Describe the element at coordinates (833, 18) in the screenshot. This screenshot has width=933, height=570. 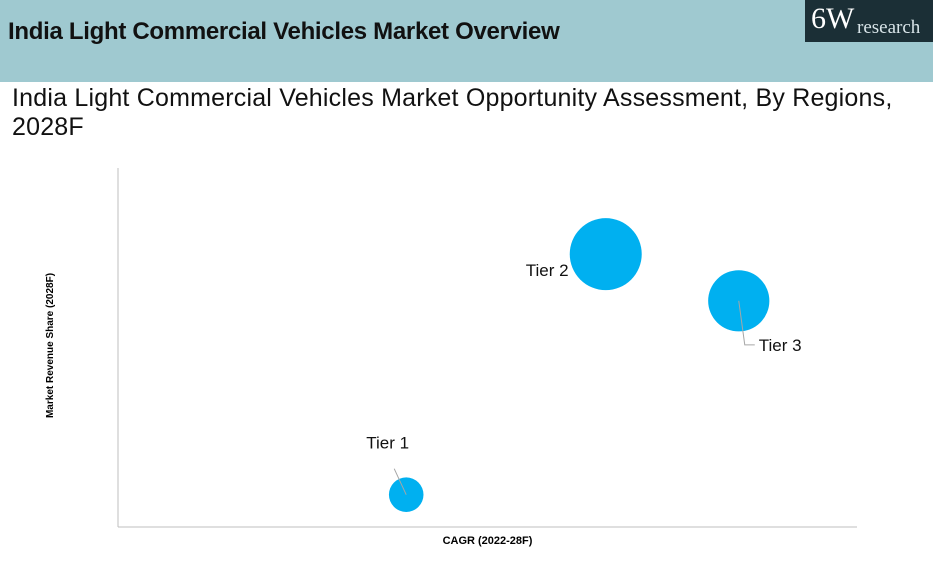
I see `logo-main-text: 6W` at that location.